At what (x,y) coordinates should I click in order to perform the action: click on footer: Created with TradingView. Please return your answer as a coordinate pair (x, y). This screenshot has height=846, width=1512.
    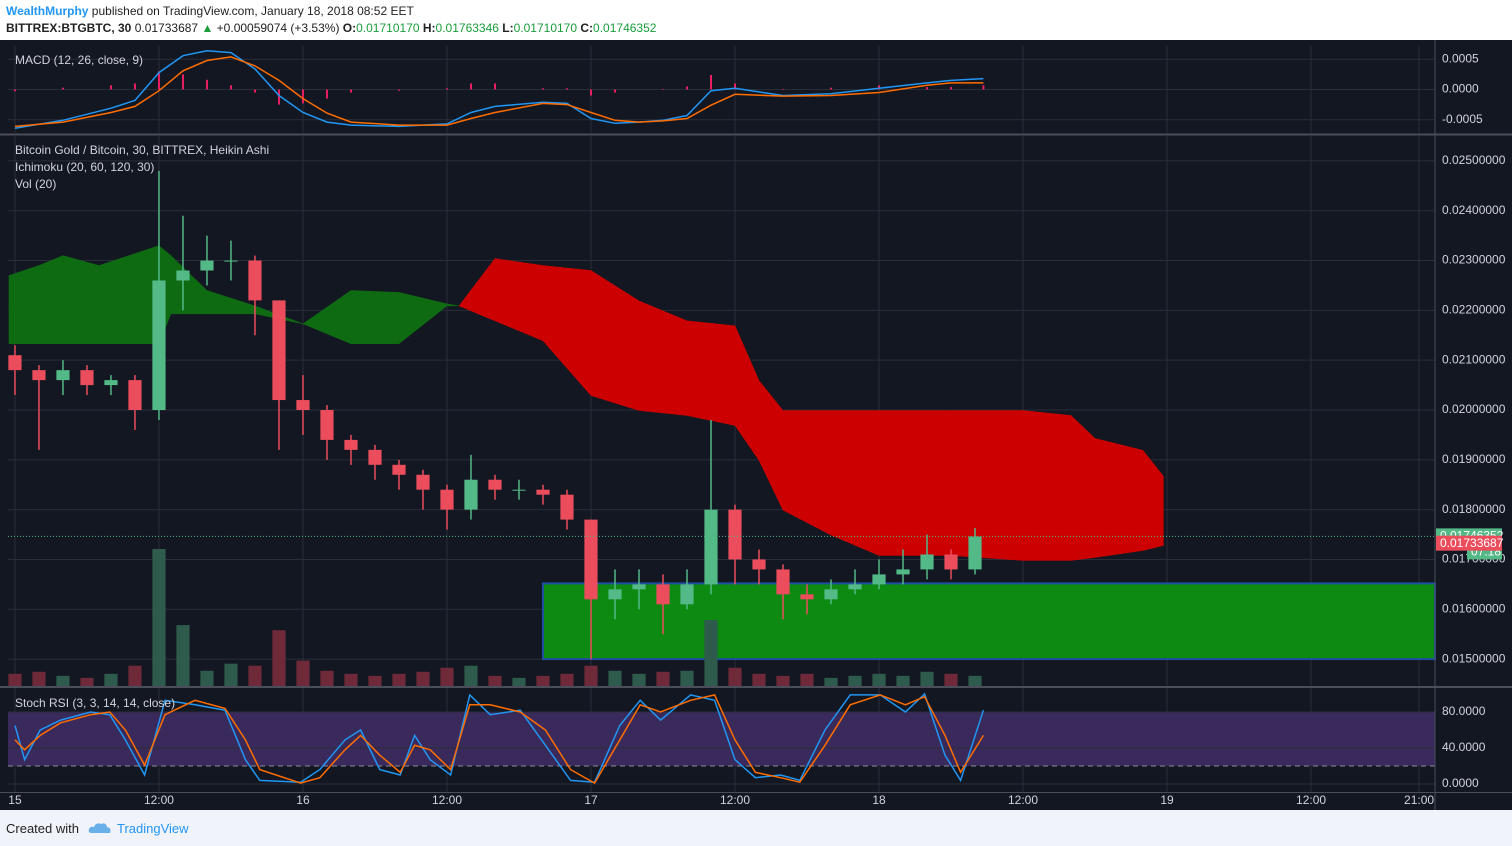
    Looking at the image, I should click on (756, 828).